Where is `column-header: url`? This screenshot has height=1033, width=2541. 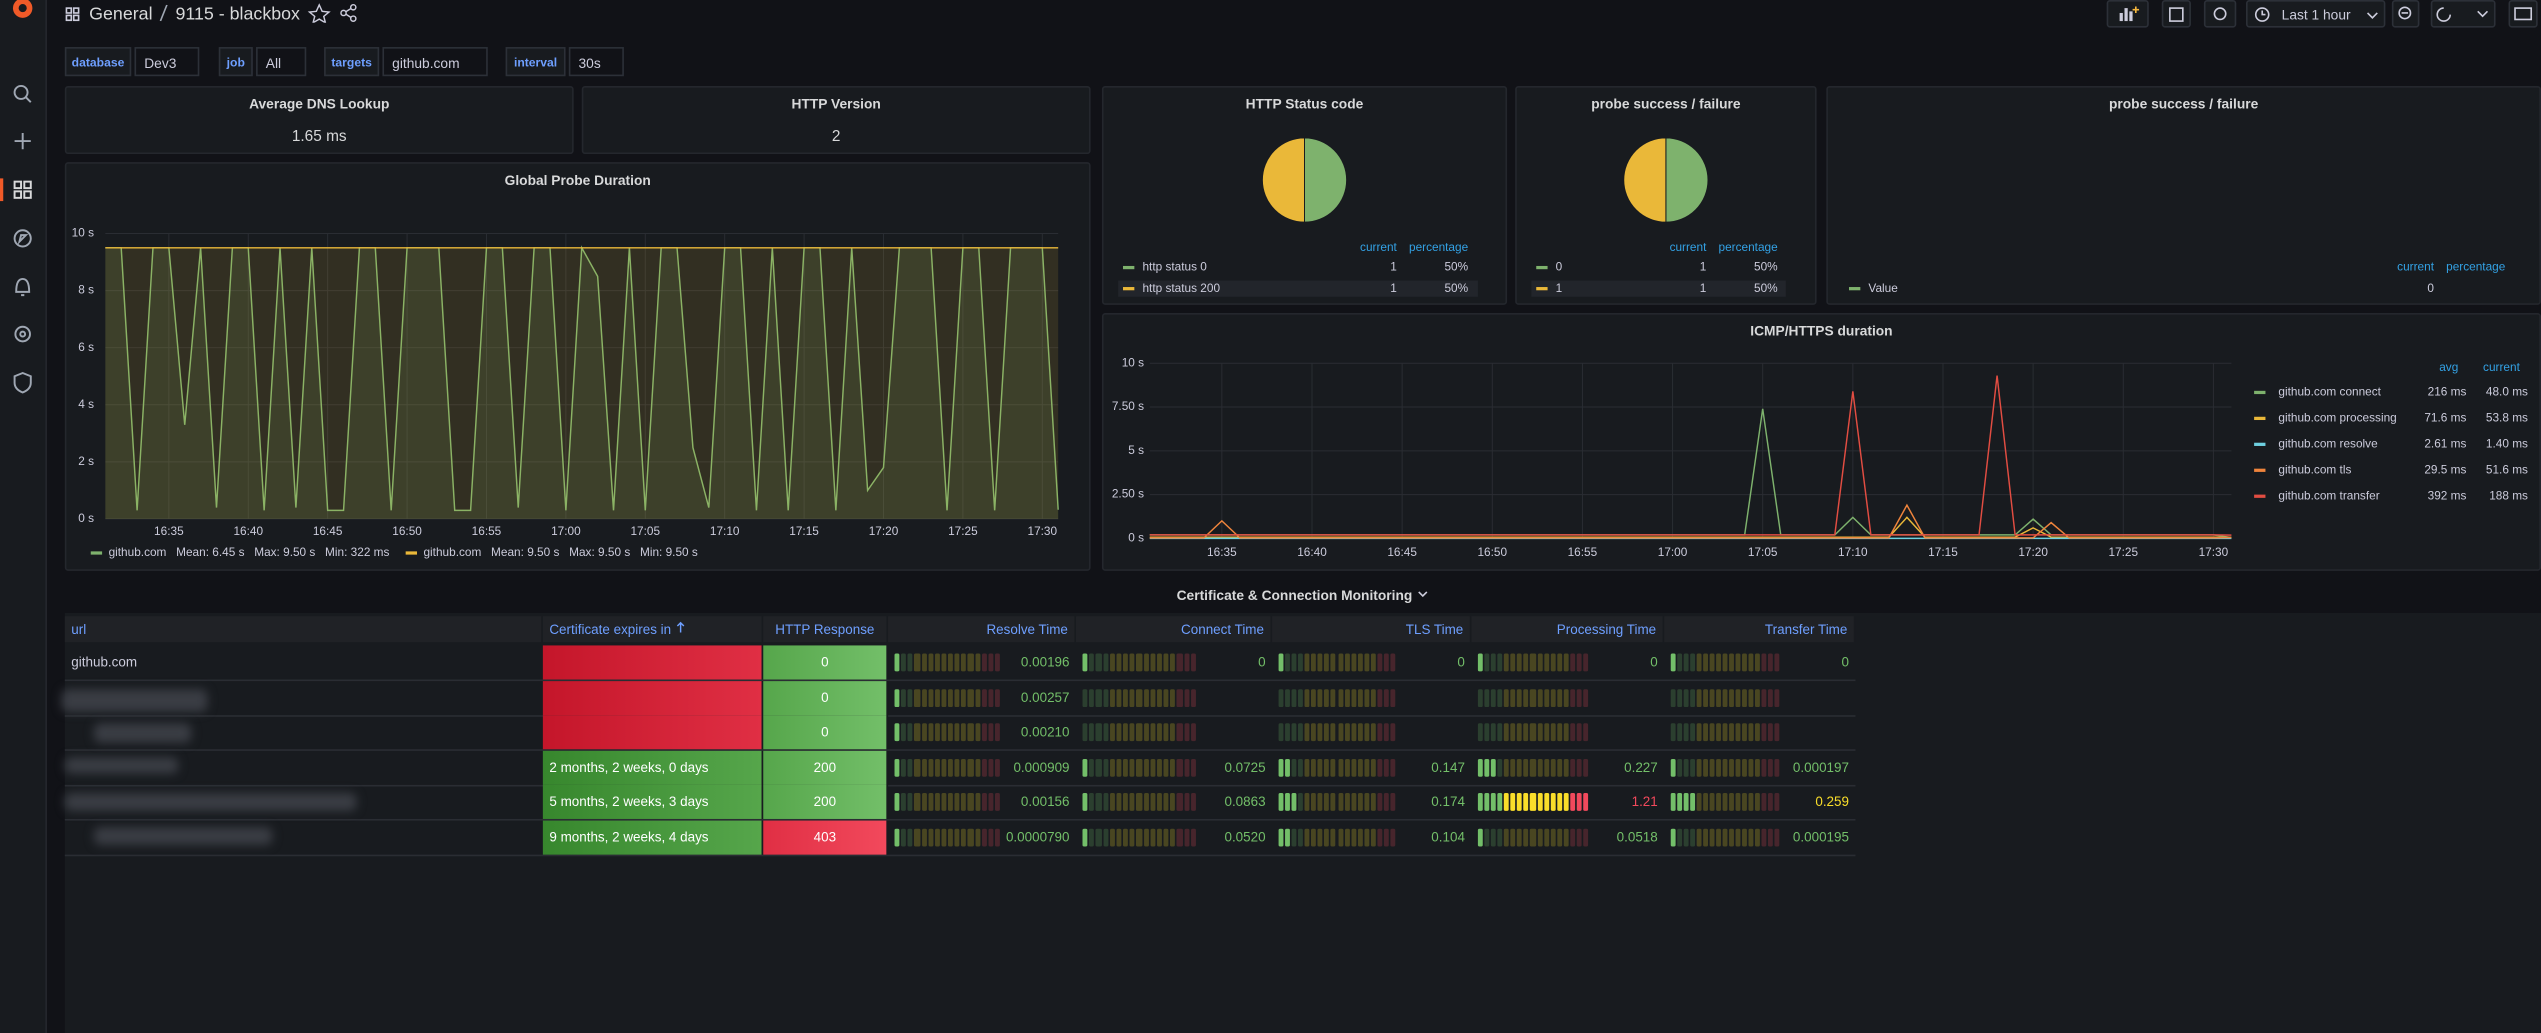 column-header: url is located at coordinates (303, 629).